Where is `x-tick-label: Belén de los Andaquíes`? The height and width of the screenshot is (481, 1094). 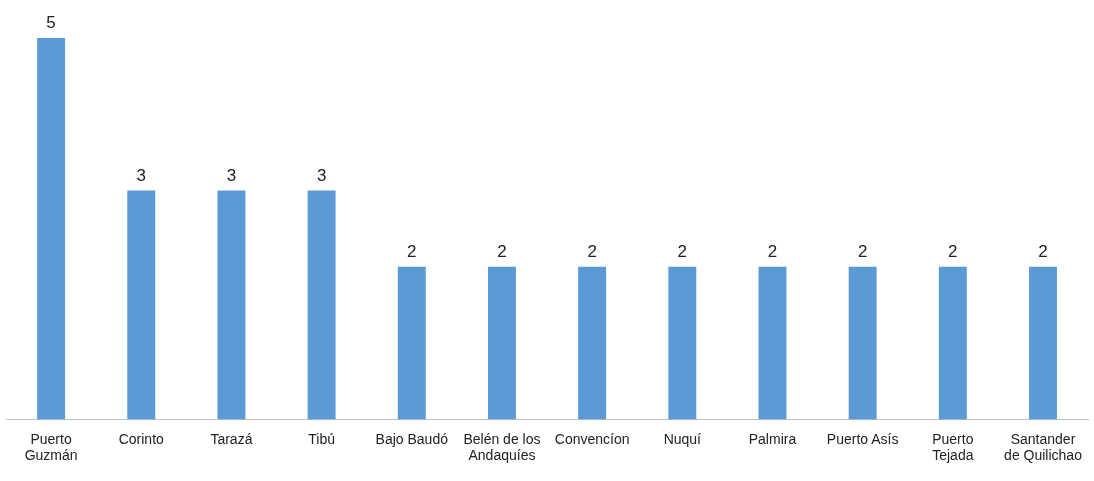
x-tick-label: Belén de los Andaquíes is located at coordinates (502, 447).